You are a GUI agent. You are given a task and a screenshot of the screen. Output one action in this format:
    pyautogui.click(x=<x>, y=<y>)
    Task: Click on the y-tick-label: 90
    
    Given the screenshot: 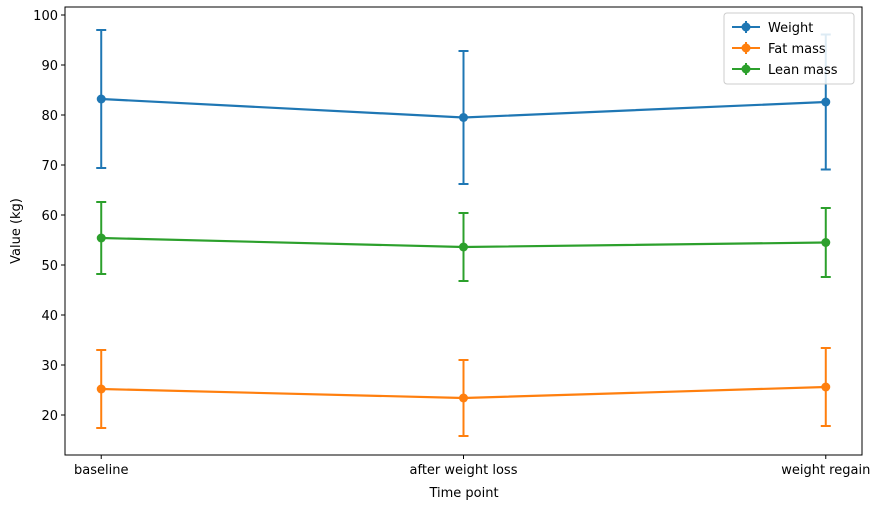 What is the action you would take?
    pyautogui.click(x=49, y=66)
    